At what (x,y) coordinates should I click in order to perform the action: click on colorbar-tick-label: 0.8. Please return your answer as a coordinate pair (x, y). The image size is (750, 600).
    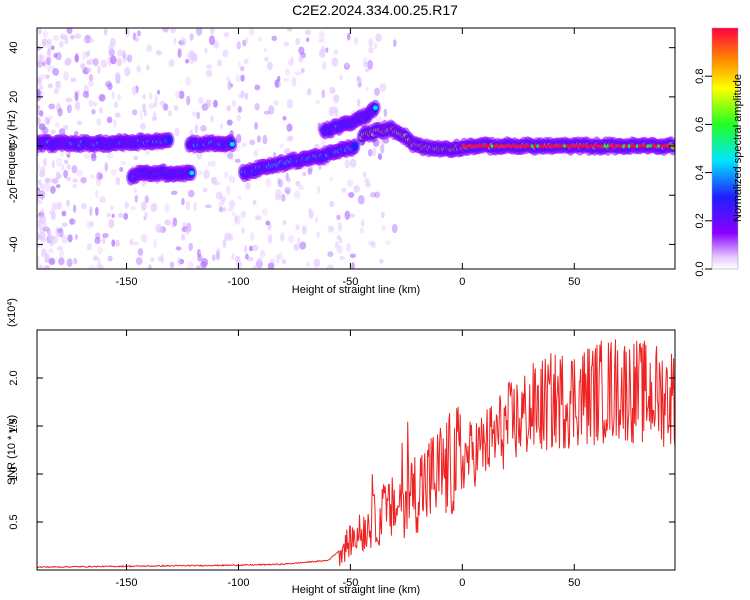
    Looking at the image, I should click on (700, 76).